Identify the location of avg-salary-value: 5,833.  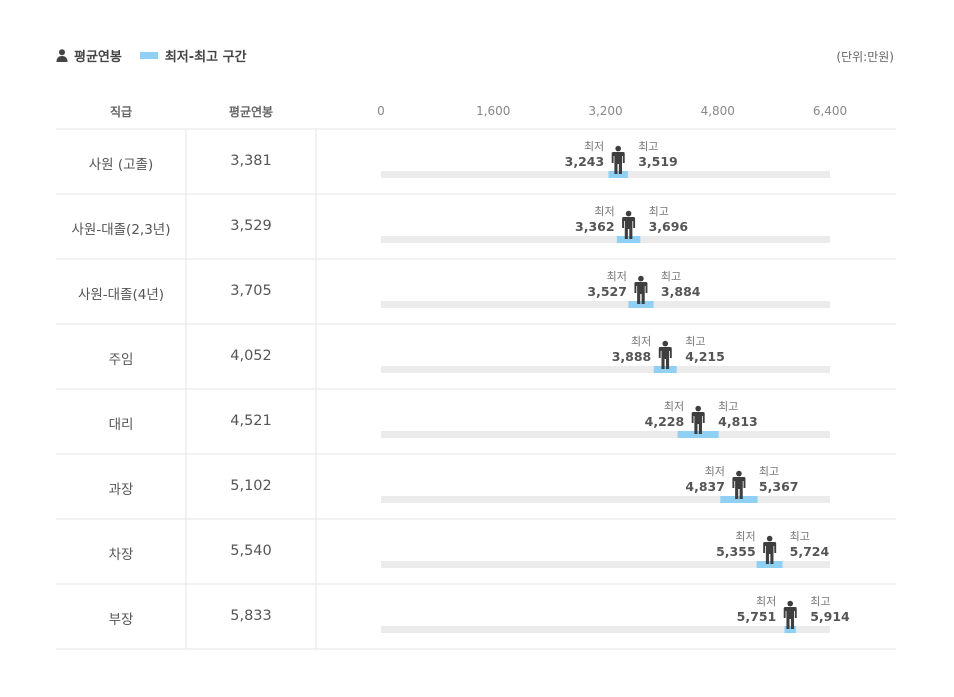
(251, 615).